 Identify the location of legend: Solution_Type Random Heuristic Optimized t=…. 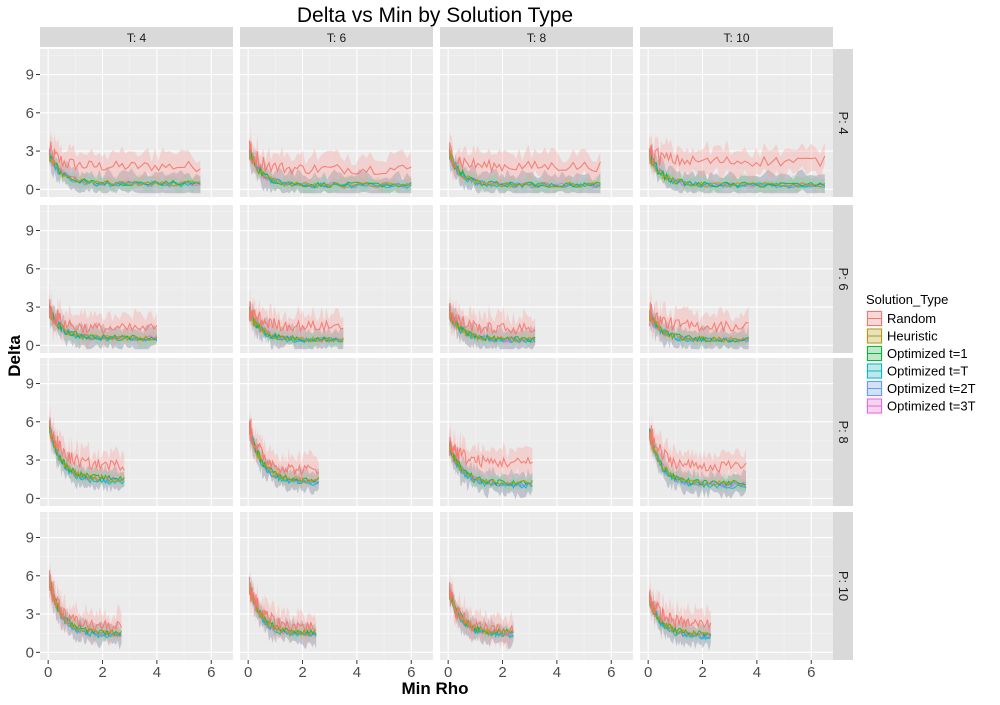
(921, 353).